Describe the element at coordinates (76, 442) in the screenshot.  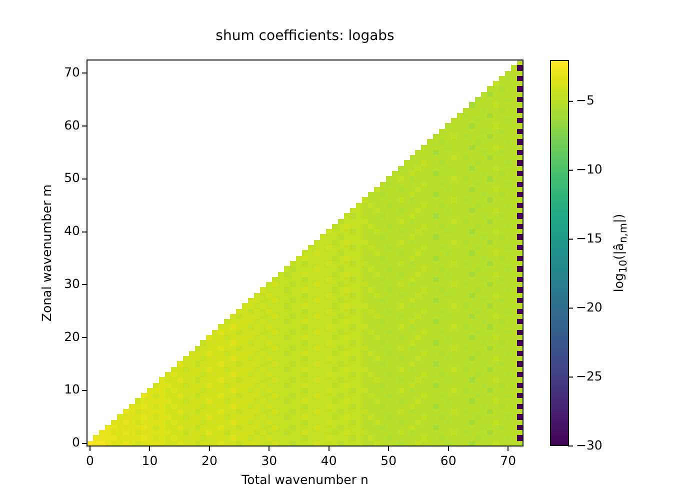
I see `y-tick-label: 0` at that location.